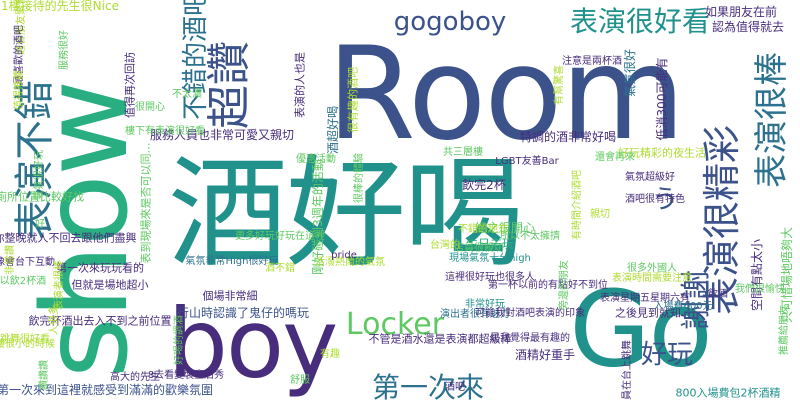 Image resolution: width=800 pixels, height=400 pixels. I want to click on word: 可能我對酒吧表演的印象, so click(530, 313).